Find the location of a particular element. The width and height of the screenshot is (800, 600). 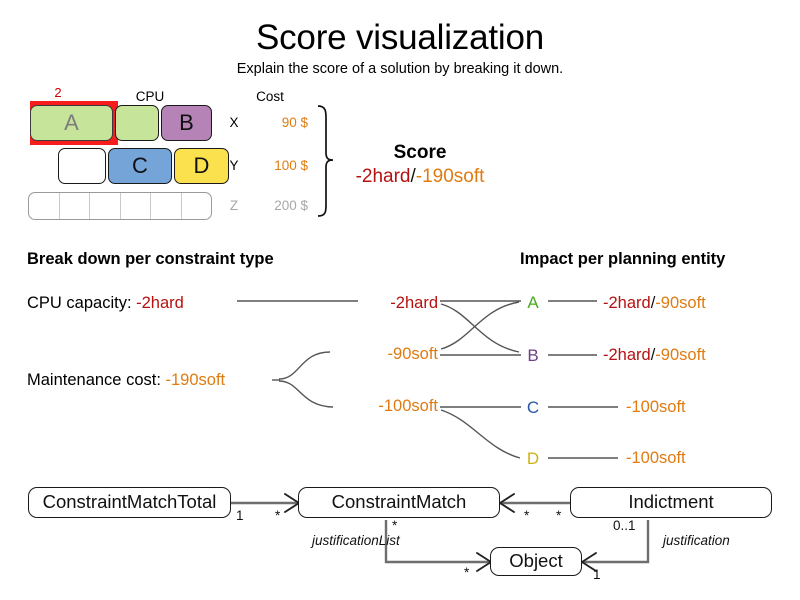

score-value: -2hard/-190soft is located at coordinates (420, 177).